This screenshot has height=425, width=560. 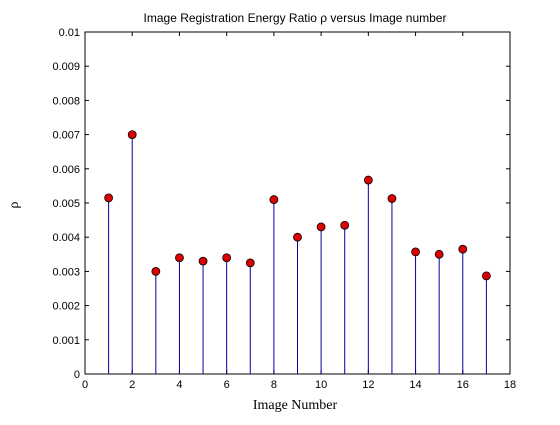 What do you see at coordinates (274, 385) in the screenshot?
I see `x-tick-label: 8` at bounding box center [274, 385].